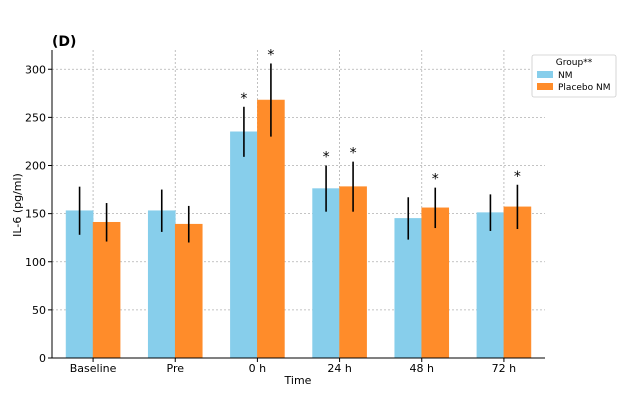 The width and height of the screenshot is (638, 402). Describe the element at coordinates (17, 205) in the screenshot. I see `y-axis-title: IL-6 (pg/ml)` at that location.